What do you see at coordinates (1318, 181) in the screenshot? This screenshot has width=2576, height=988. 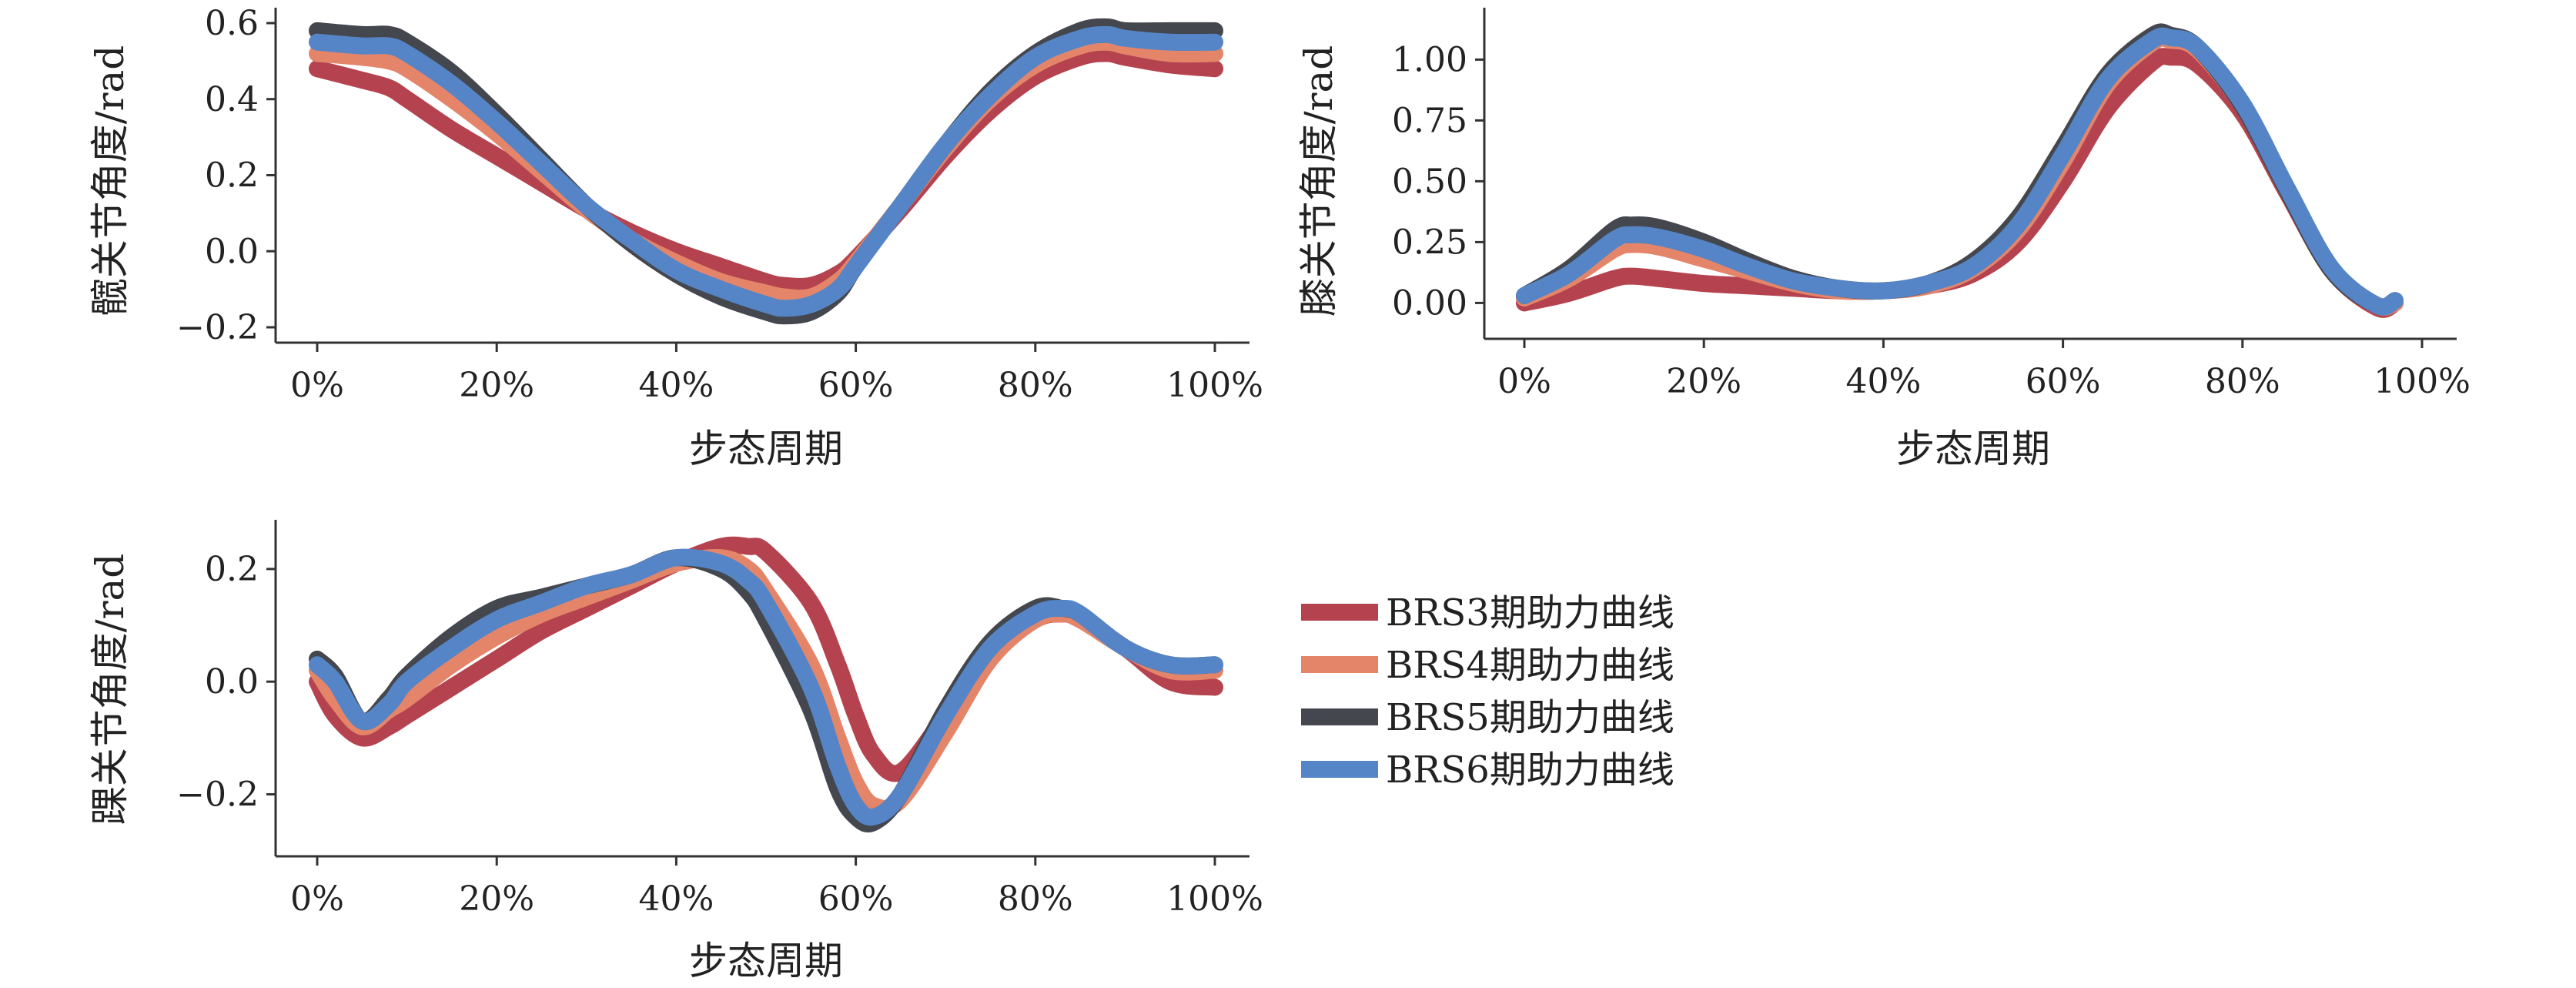 I see `y-axis-title: 膝关节角度/rad` at bounding box center [1318, 181].